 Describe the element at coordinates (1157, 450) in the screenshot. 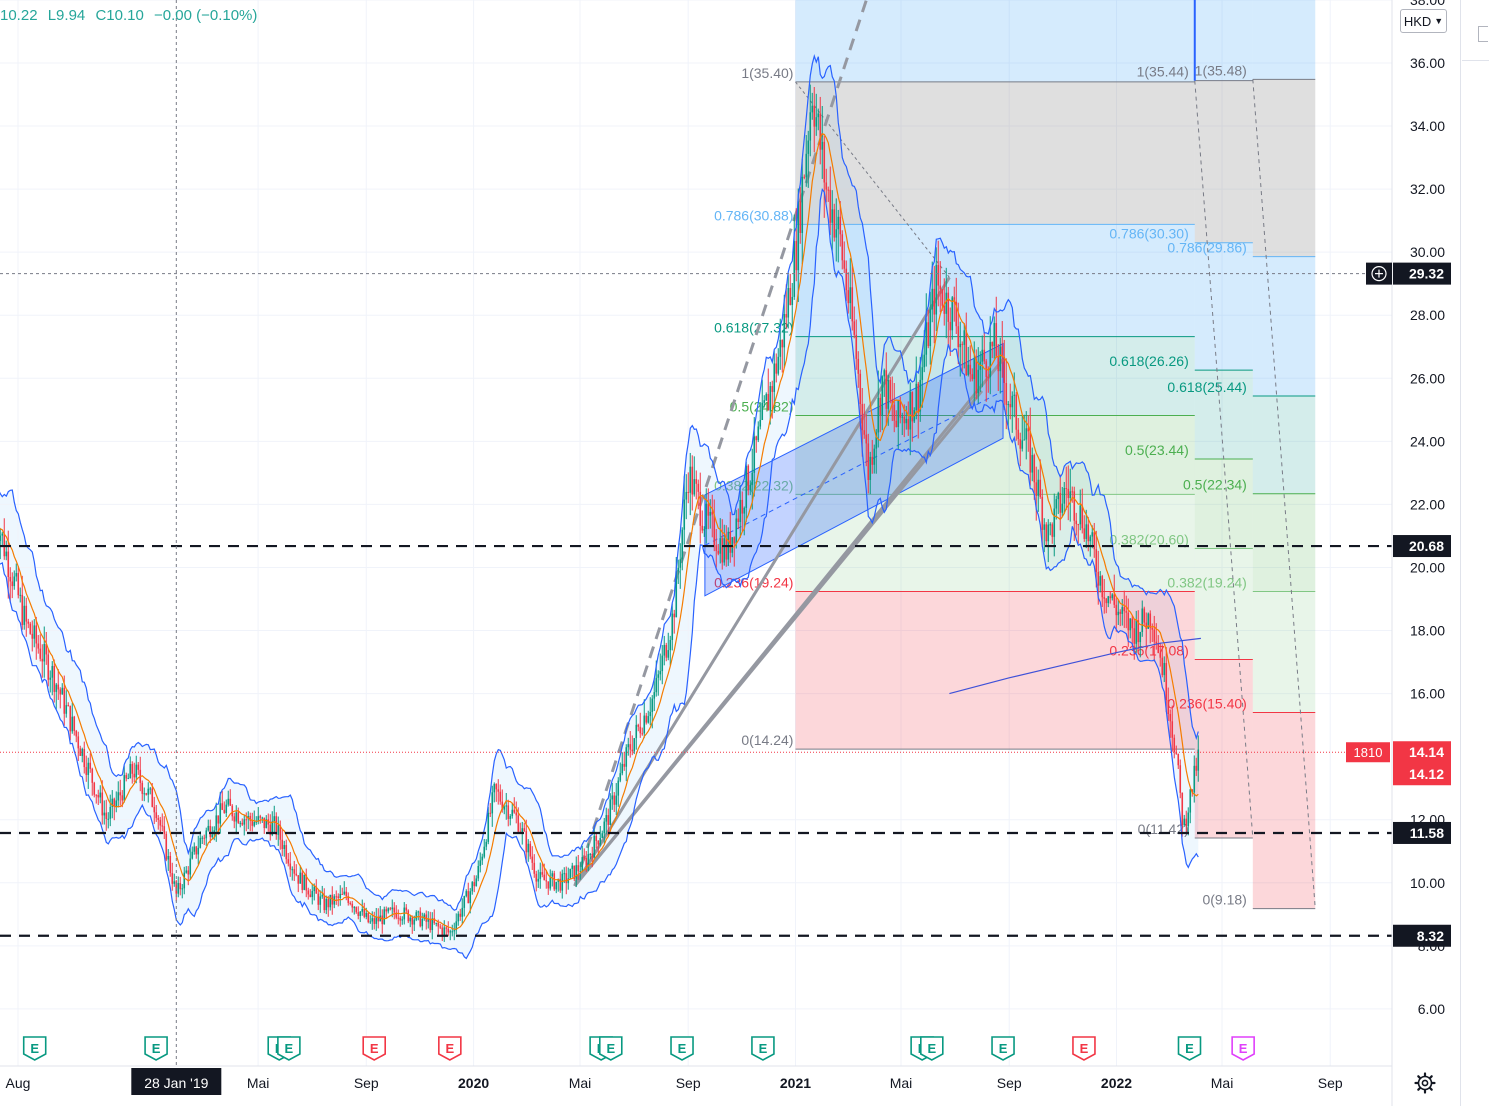

I see `fib-level-label: 0.5(23.44)` at that location.